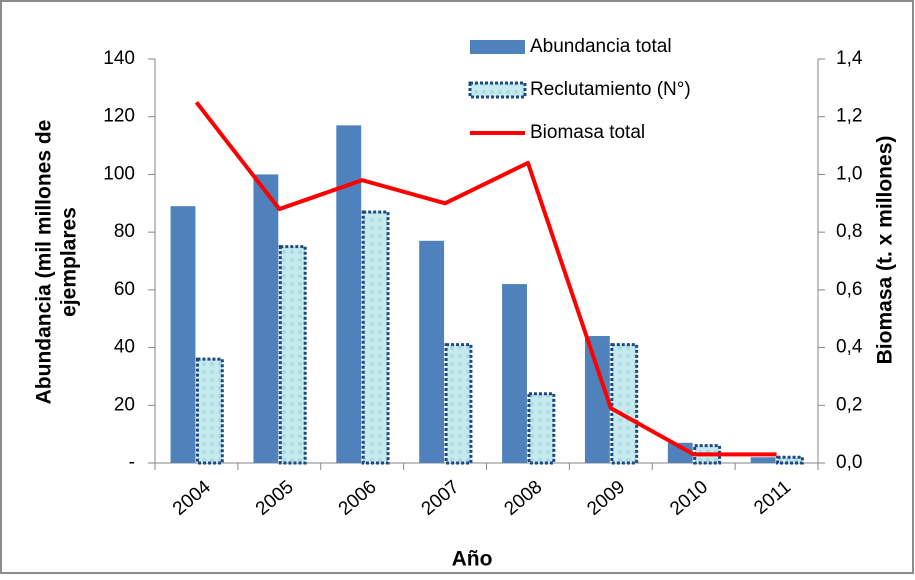  I want to click on y-tick-label: 40, so click(124, 347).